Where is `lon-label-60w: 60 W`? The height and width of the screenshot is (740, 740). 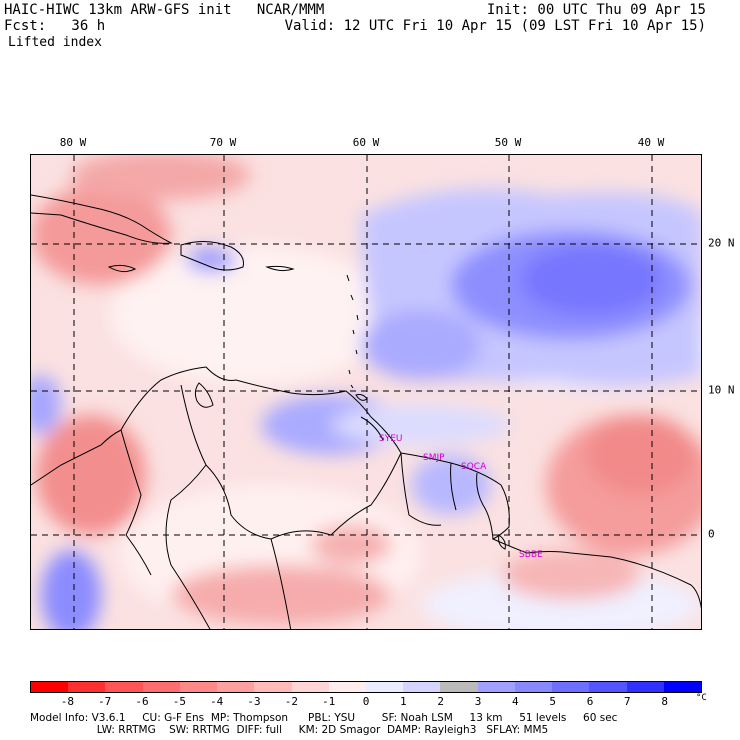 lon-label-60w: 60 W is located at coordinates (366, 142).